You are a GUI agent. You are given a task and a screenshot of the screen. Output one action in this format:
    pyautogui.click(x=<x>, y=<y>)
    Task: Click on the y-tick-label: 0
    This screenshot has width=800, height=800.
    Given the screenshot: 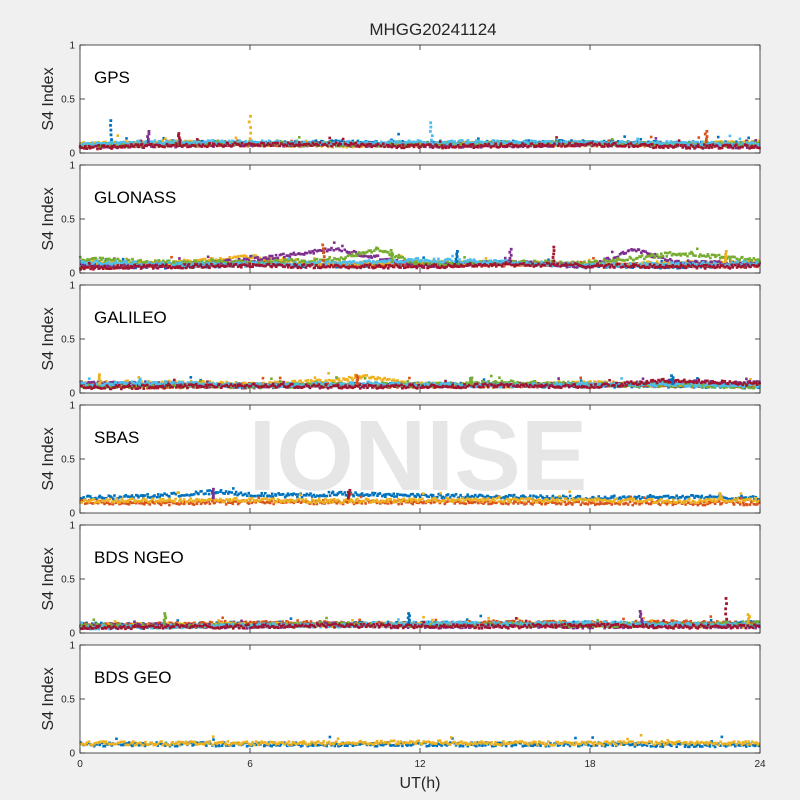 What is the action you would take?
    pyautogui.click(x=72, y=274)
    